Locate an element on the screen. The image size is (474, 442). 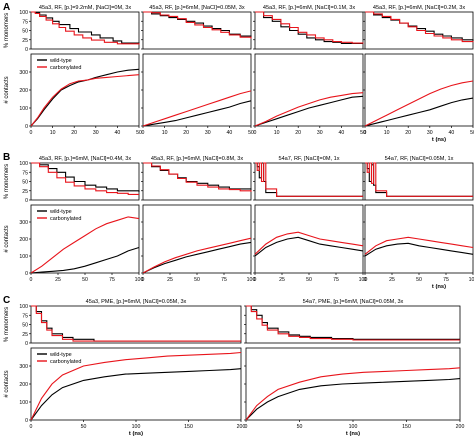
panel-title: 45a3, RF, [p.]=9.2mM, [NaCl]=0M, 3x is located at coordinates (85, 8).